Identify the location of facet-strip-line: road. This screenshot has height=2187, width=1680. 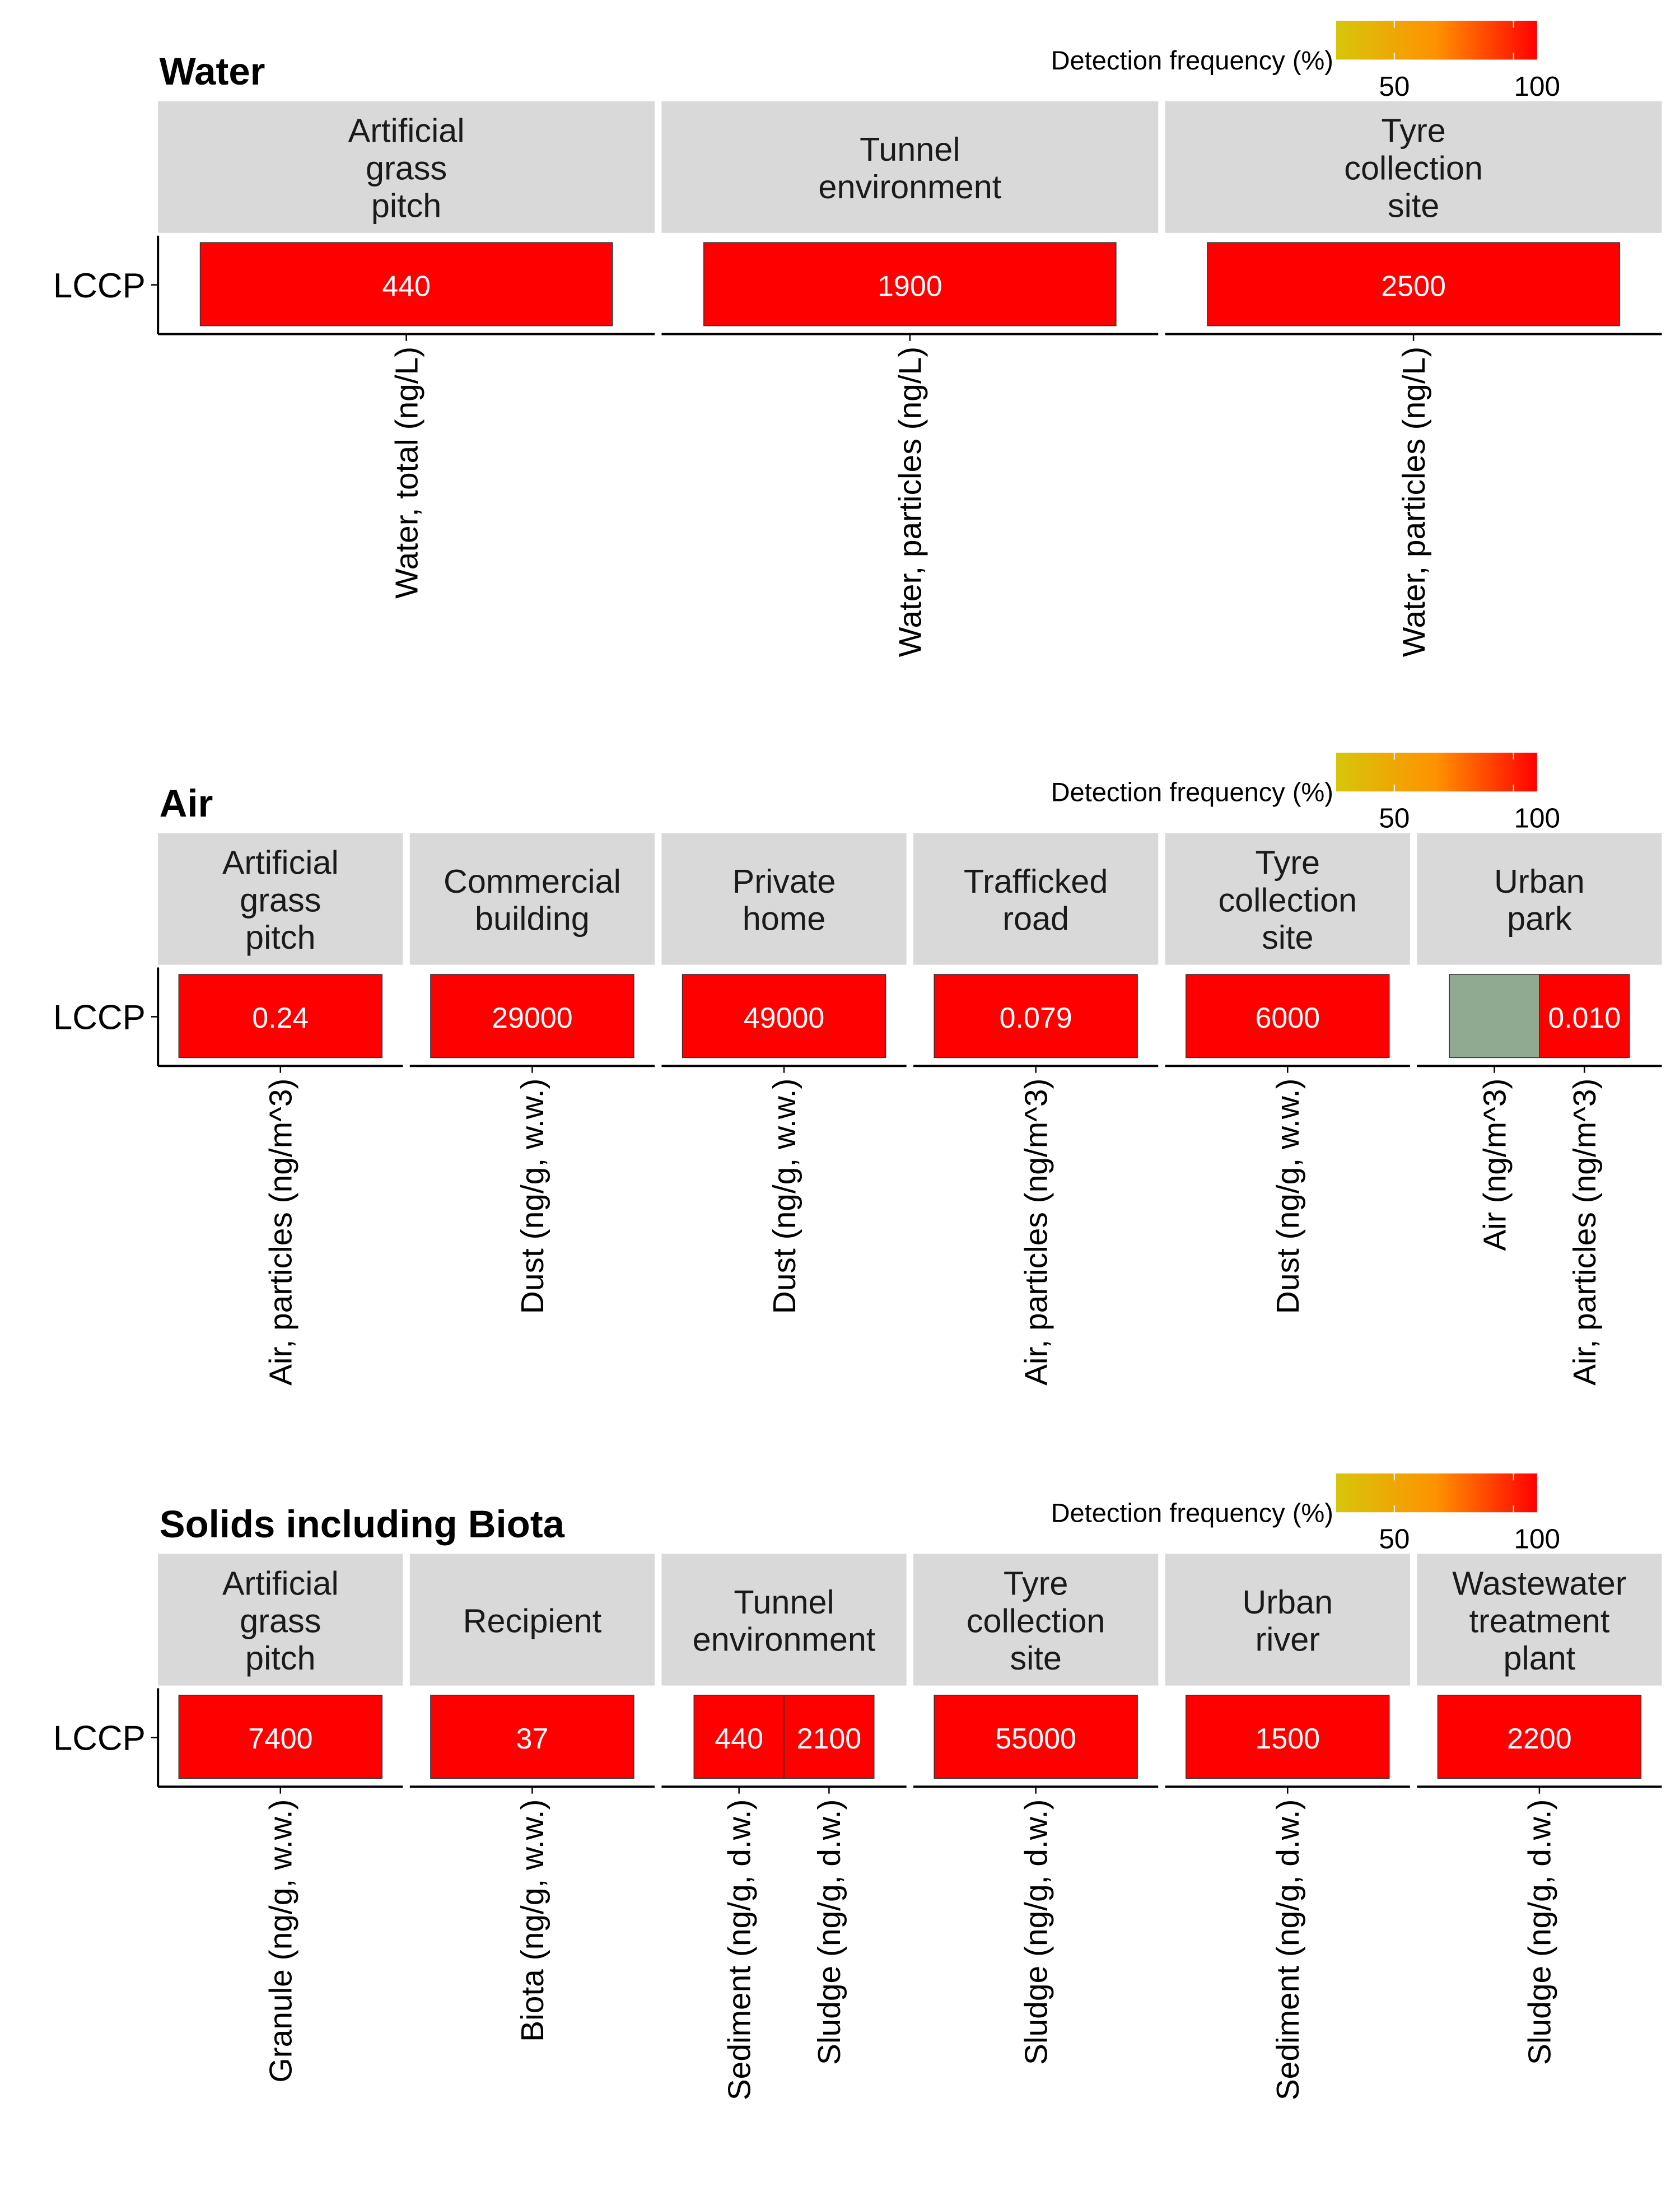
(1036, 919).